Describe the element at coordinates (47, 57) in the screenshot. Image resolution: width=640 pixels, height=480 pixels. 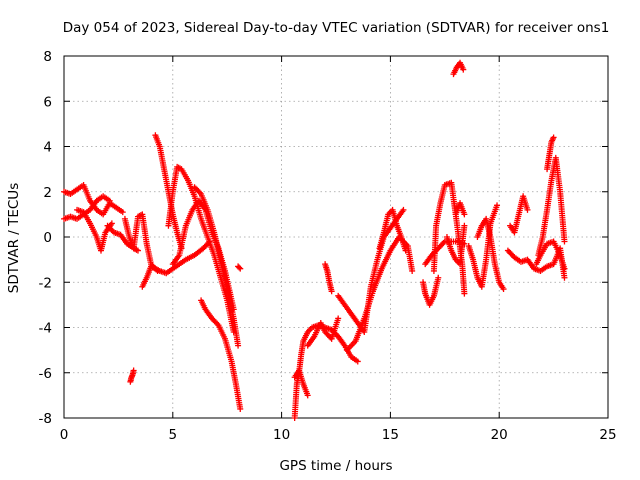
I see `y-tick-label: 8` at that location.